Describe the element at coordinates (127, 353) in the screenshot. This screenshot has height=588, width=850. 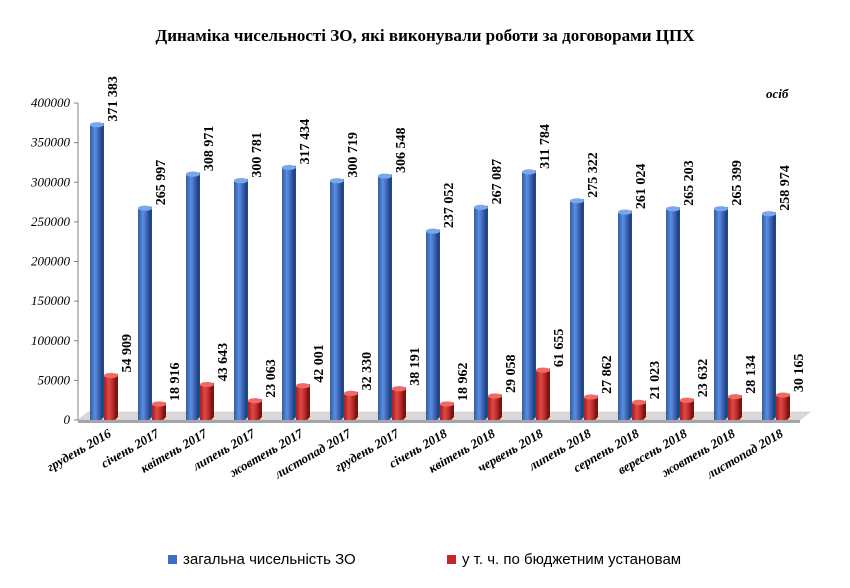
I see `data-label: 54 909` at that location.